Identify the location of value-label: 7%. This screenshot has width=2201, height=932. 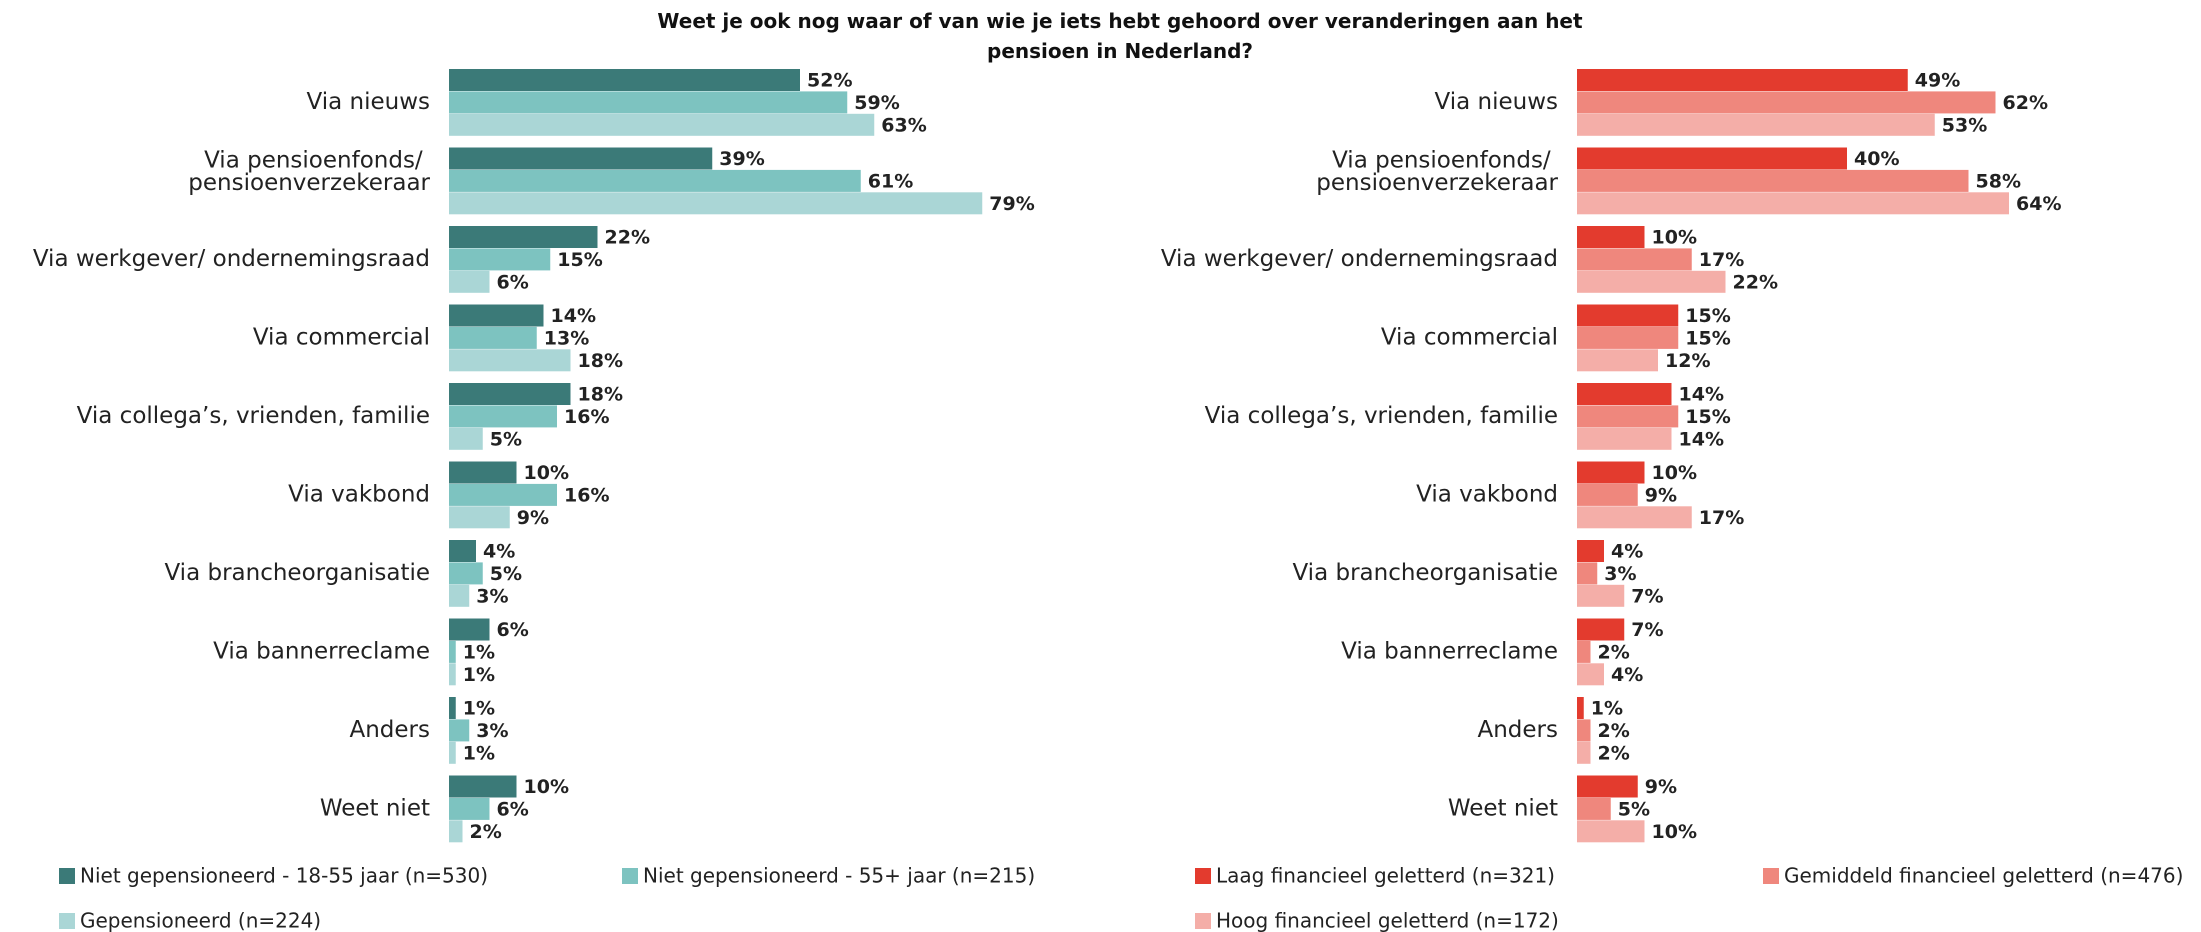
(1647, 597).